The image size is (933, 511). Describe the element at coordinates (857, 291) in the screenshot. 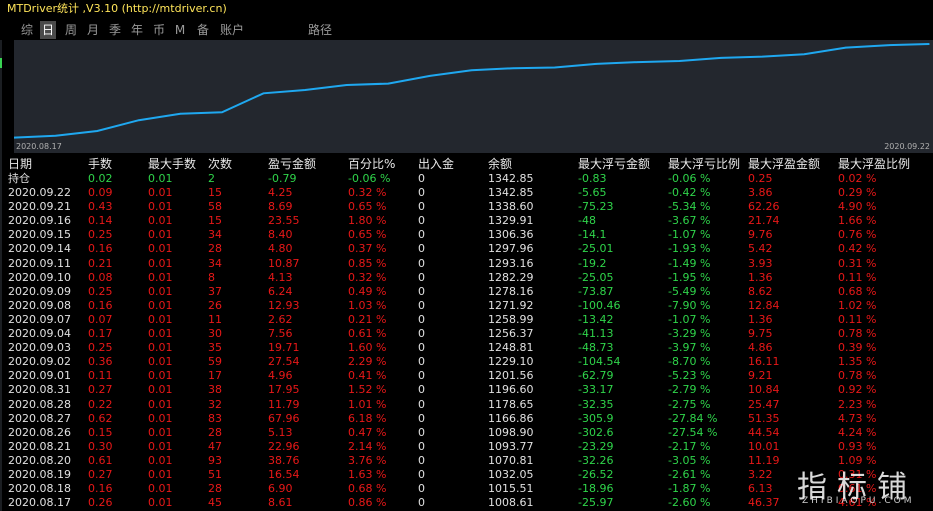

I see `cell-col-11: 0.68 %` at that location.